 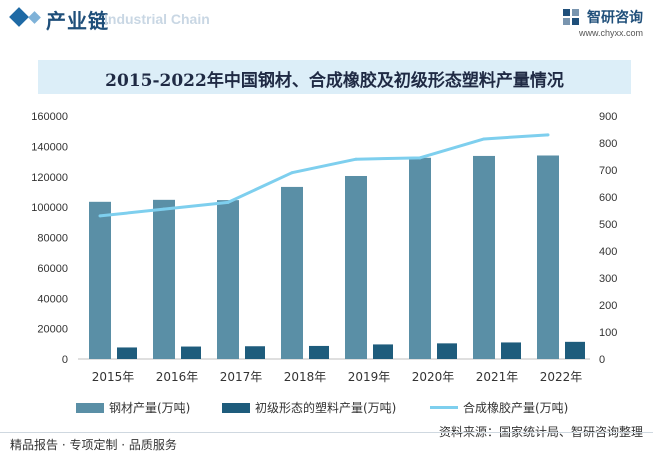 What do you see at coordinates (52, 239) in the screenshot?
I see `y-left-tick-label: 80000` at bounding box center [52, 239].